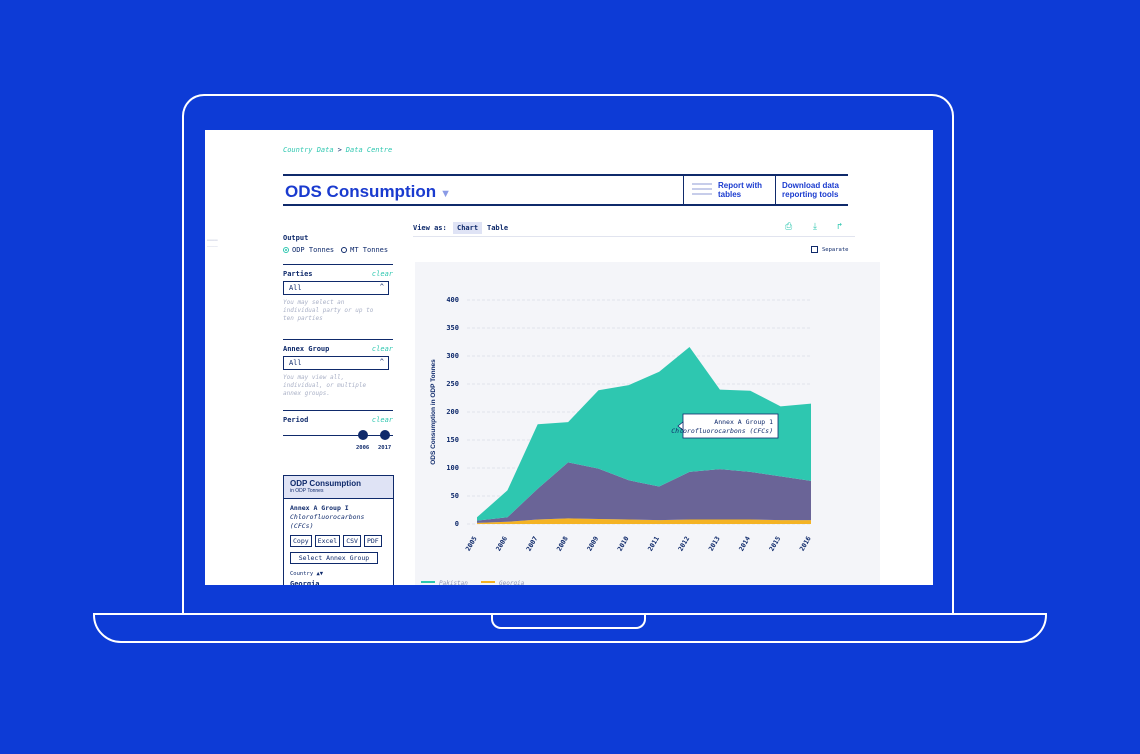  What do you see at coordinates (295, 288) in the screenshot?
I see `parties-select-value: All` at bounding box center [295, 288].